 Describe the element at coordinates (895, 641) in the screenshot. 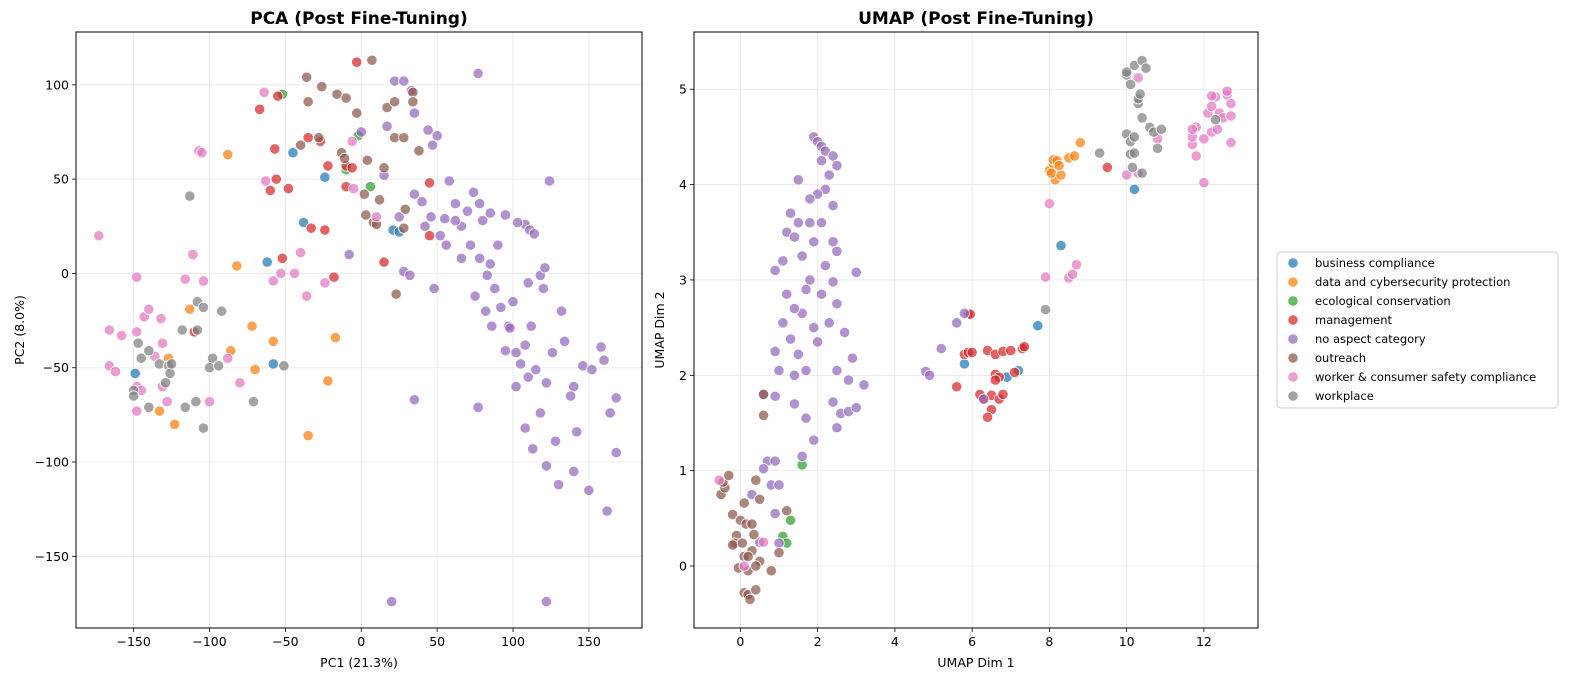

I see `umap-x-tick-label: 4` at that location.